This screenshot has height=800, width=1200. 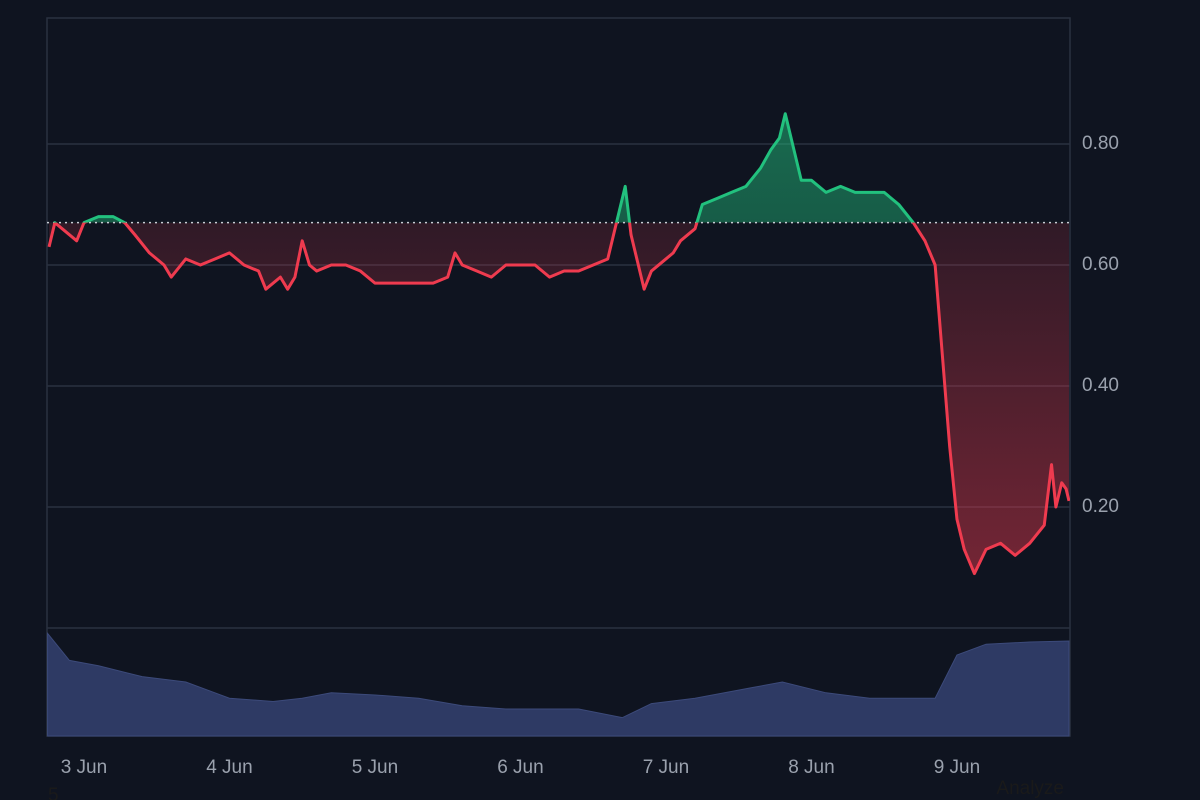 I want to click on x-tick-label: 9 Jun, so click(x=957, y=767).